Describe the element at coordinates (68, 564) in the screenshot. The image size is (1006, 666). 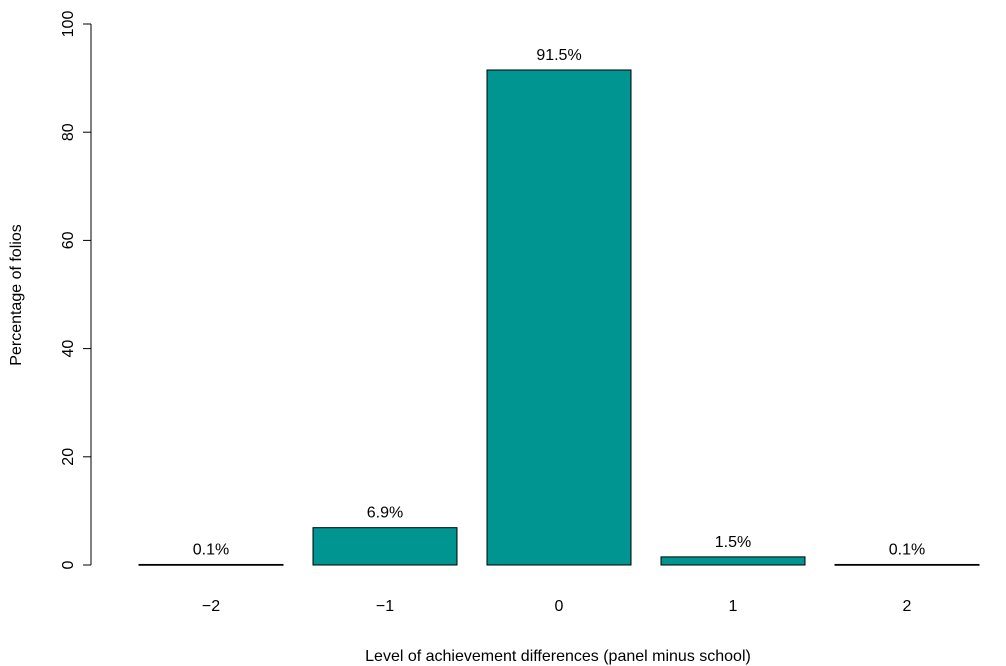
I see `y-tick-label: 0` at that location.